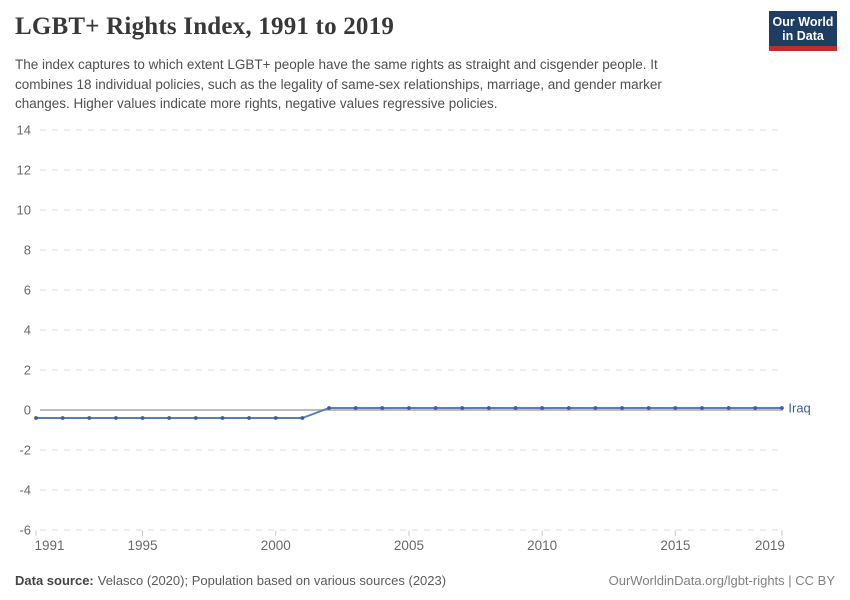 Image resolution: width=850 pixels, height=600 pixels. Describe the element at coordinates (25, 450) in the screenshot. I see `y-tick-label: -2` at that location.